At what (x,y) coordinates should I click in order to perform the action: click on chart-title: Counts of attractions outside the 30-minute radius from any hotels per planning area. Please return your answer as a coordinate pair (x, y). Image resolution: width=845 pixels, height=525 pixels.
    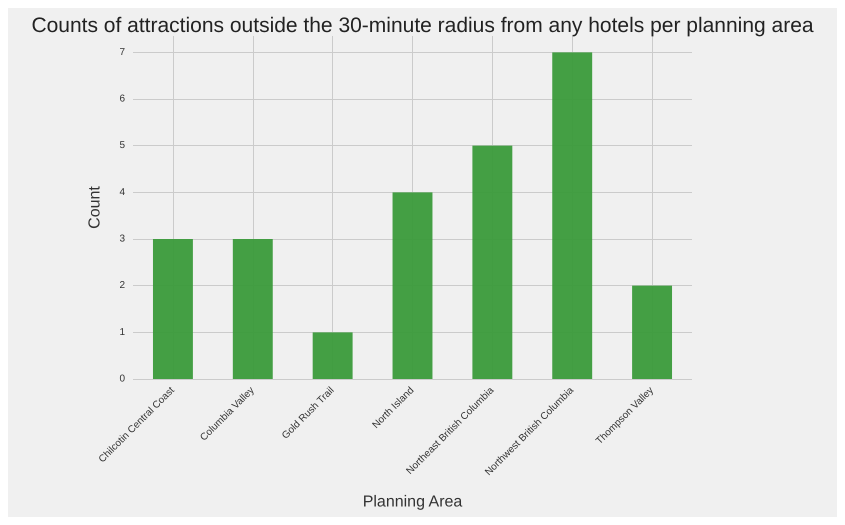
    Looking at the image, I should click on (422, 25).